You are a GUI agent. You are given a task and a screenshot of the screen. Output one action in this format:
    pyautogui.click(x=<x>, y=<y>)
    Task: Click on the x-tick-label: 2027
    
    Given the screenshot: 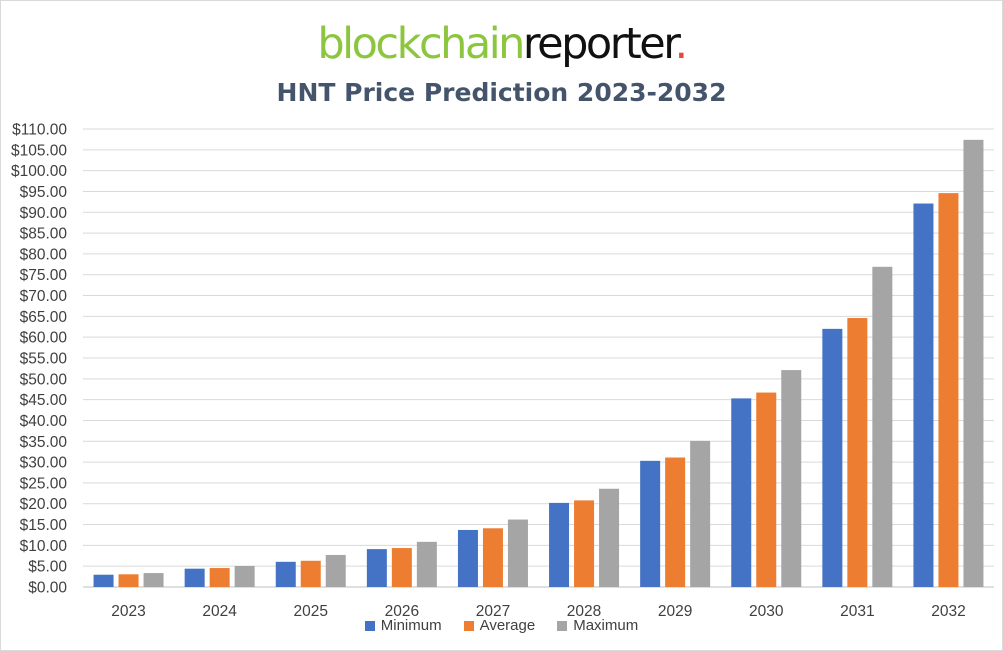 What is the action you would take?
    pyautogui.click(x=493, y=611)
    